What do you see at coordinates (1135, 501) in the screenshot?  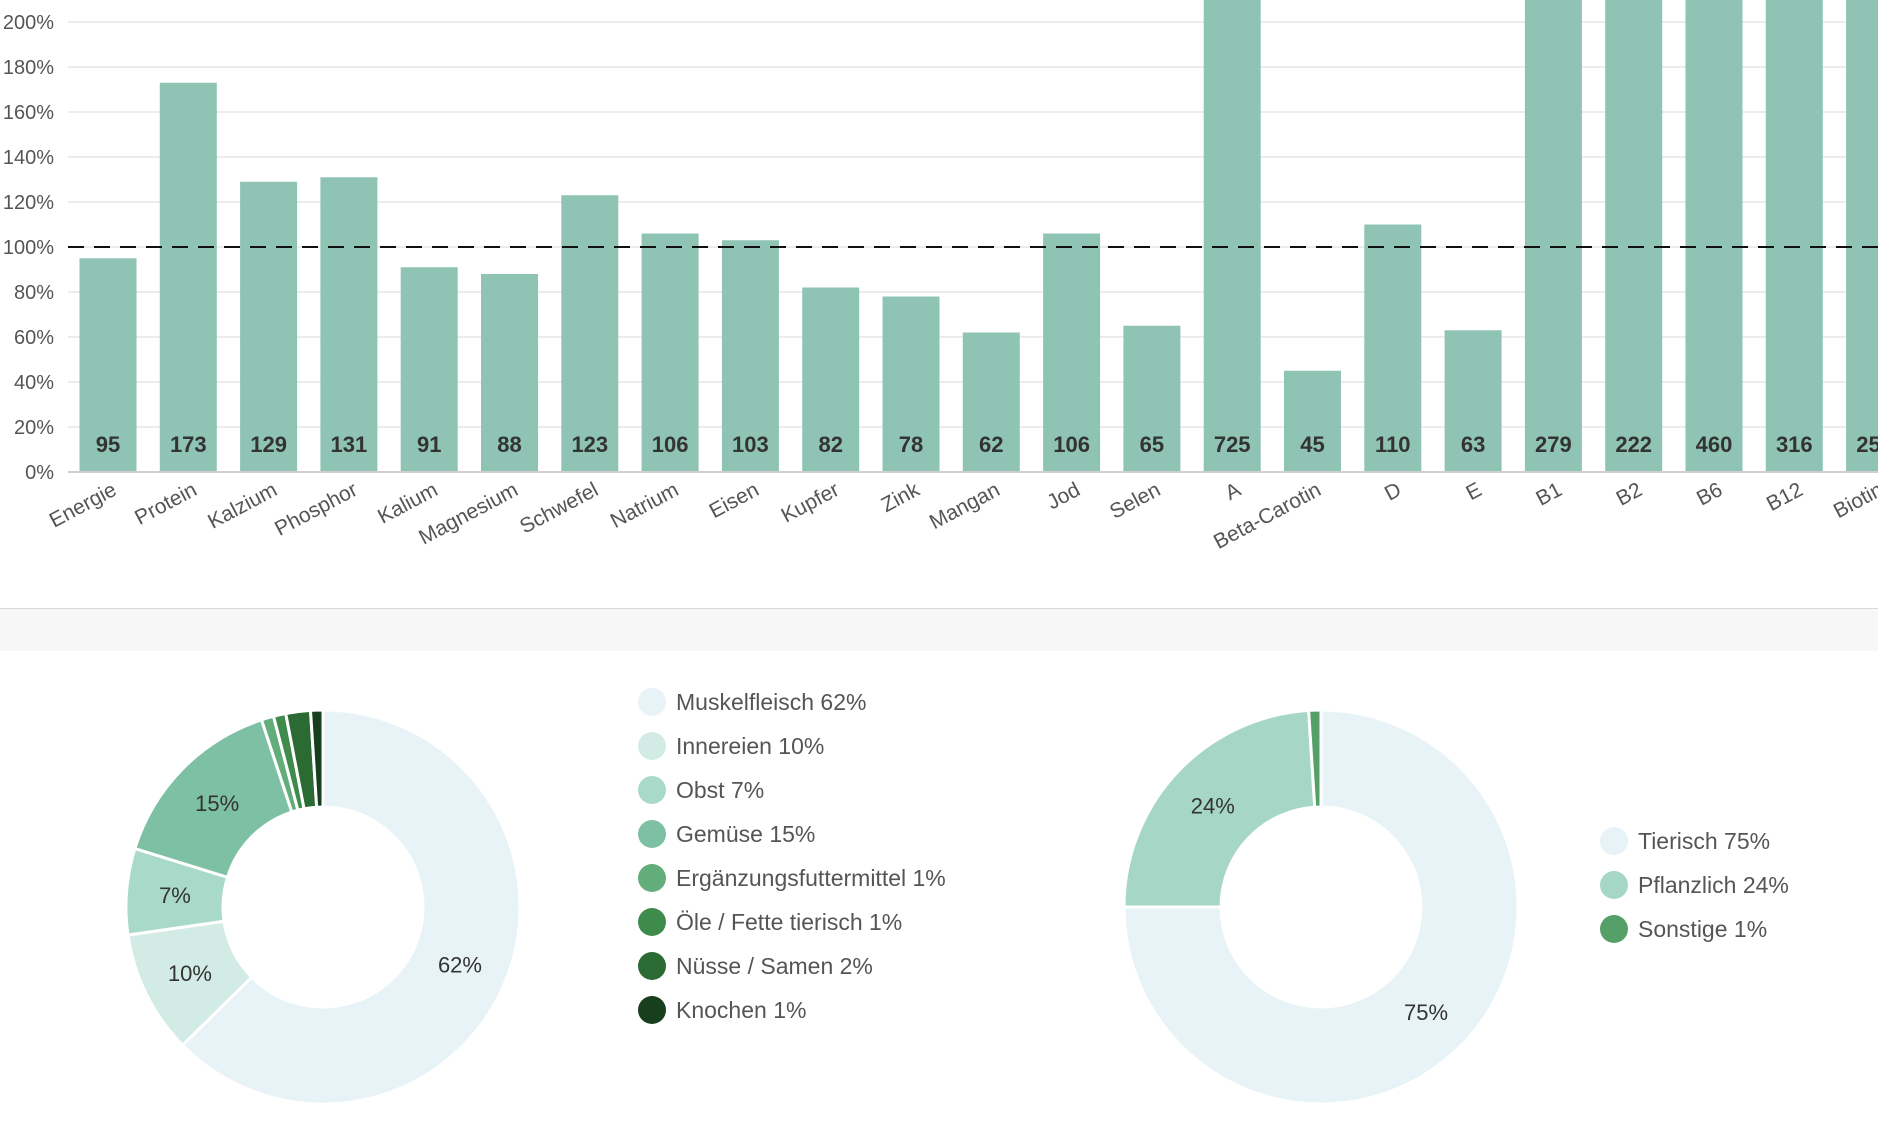 I see `x-tick-label: Selen` at bounding box center [1135, 501].